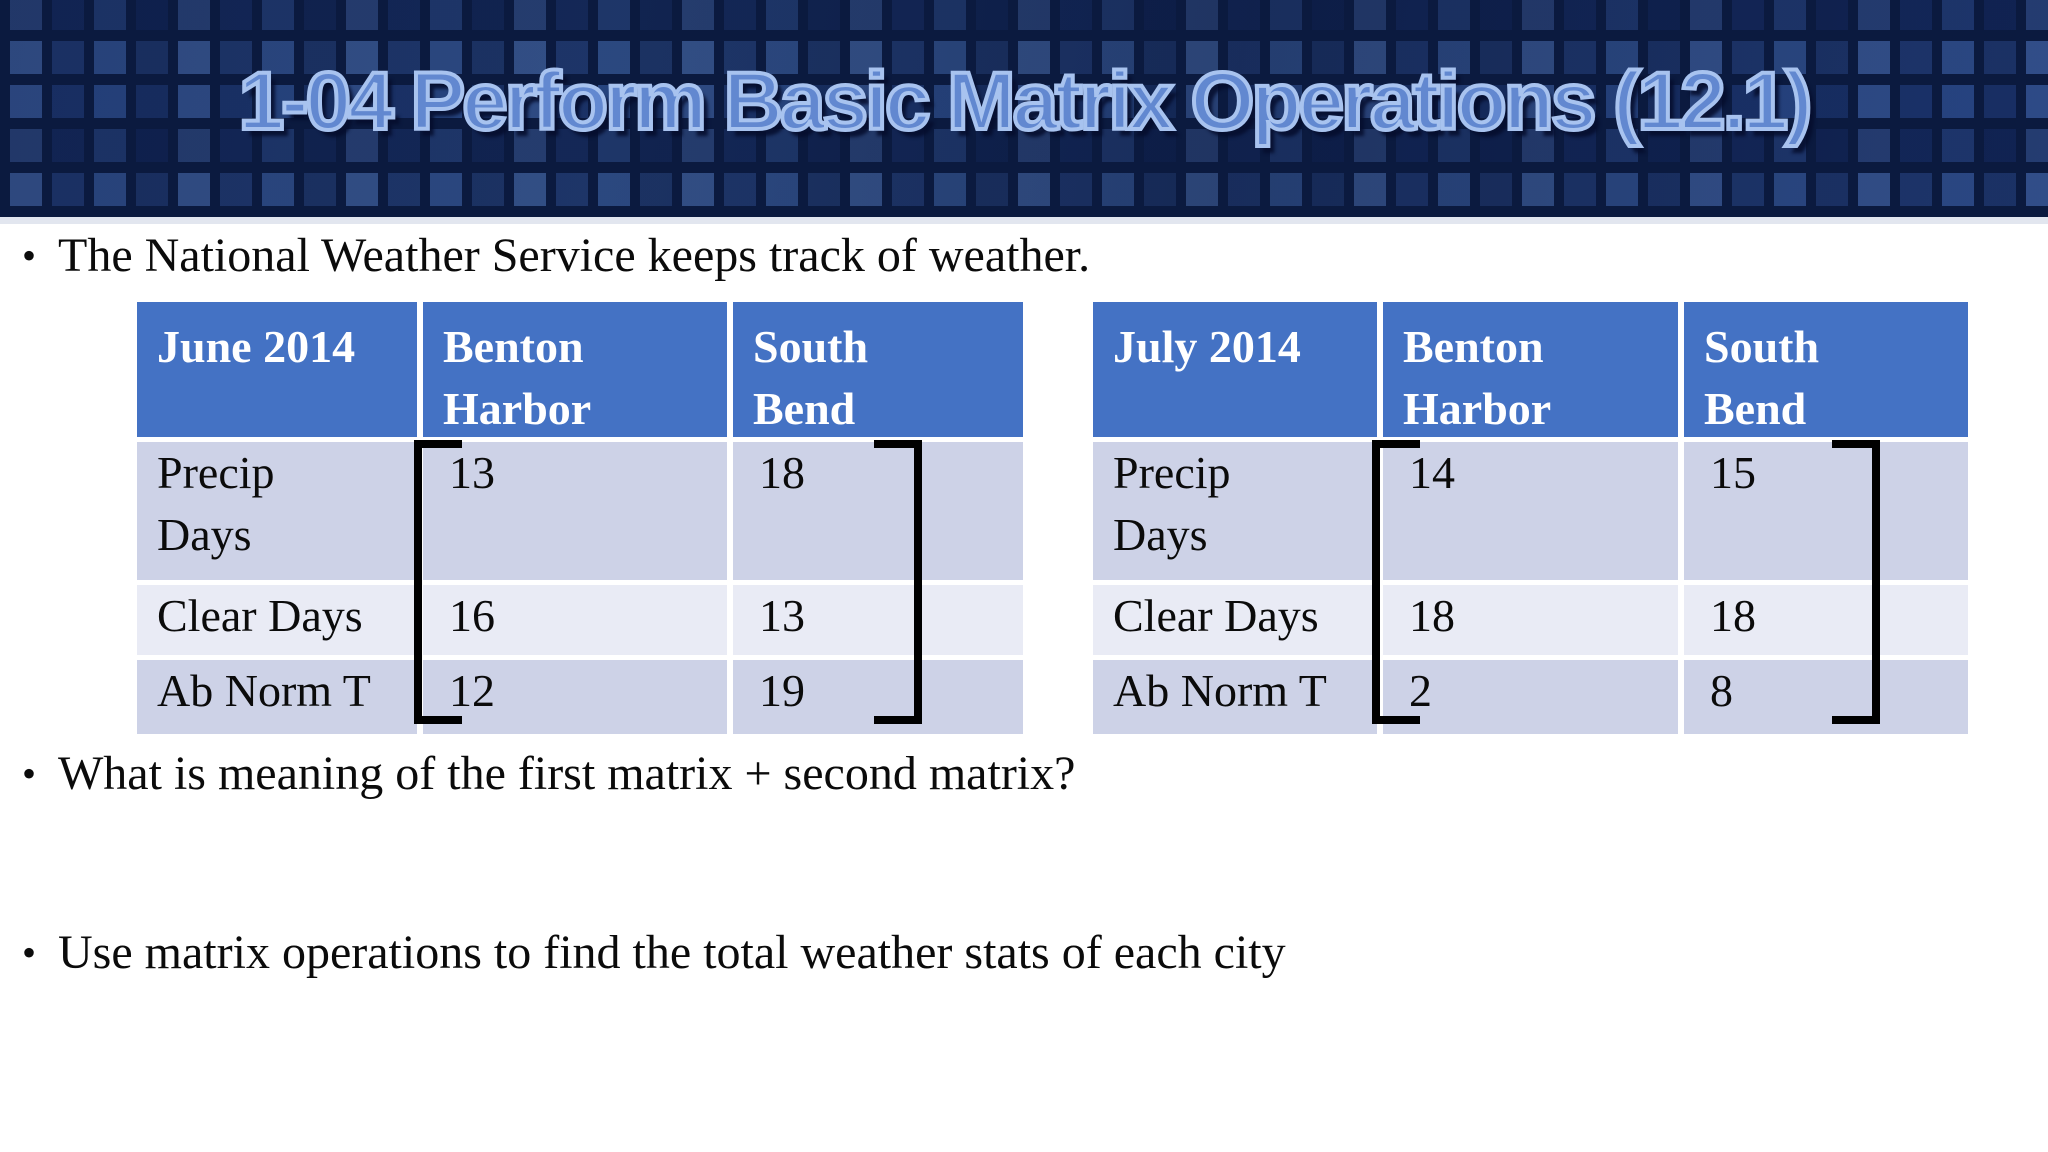 Image resolution: width=2048 pixels, height=1152 pixels. I want to click on column-header-june-2014: June 2014, so click(277, 369).